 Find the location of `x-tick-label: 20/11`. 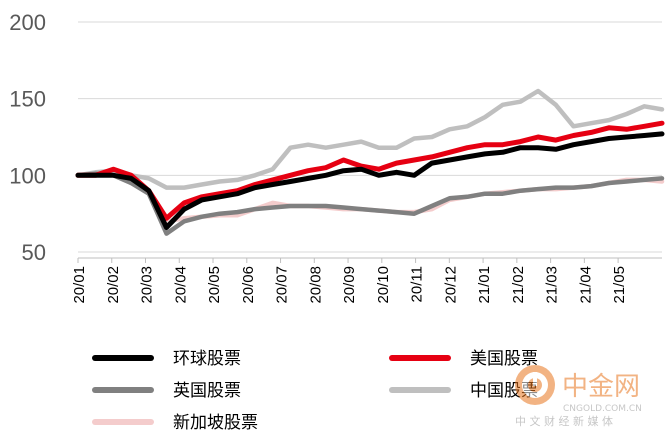

x-tick-label: 20/11 is located at coordinates (417, 284).